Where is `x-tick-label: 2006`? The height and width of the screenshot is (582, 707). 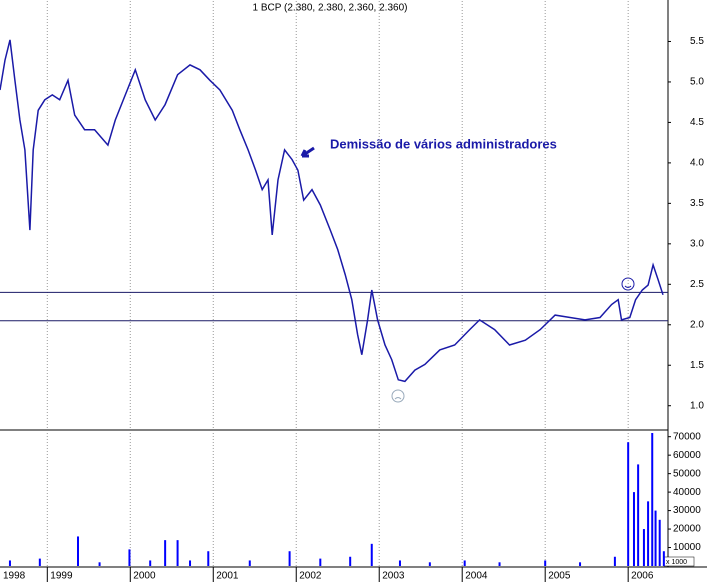 x-tick-label: 2006 is located at coordinates (642, 576).